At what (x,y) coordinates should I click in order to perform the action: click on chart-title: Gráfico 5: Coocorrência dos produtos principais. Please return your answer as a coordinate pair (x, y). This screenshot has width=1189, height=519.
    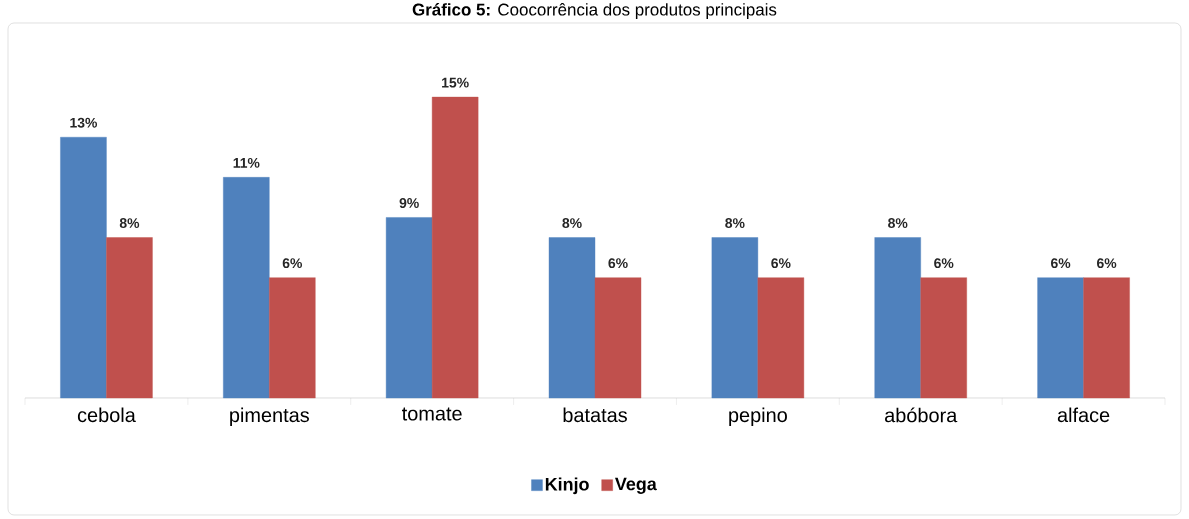
    Looking at the image, I should click on (594, 11).